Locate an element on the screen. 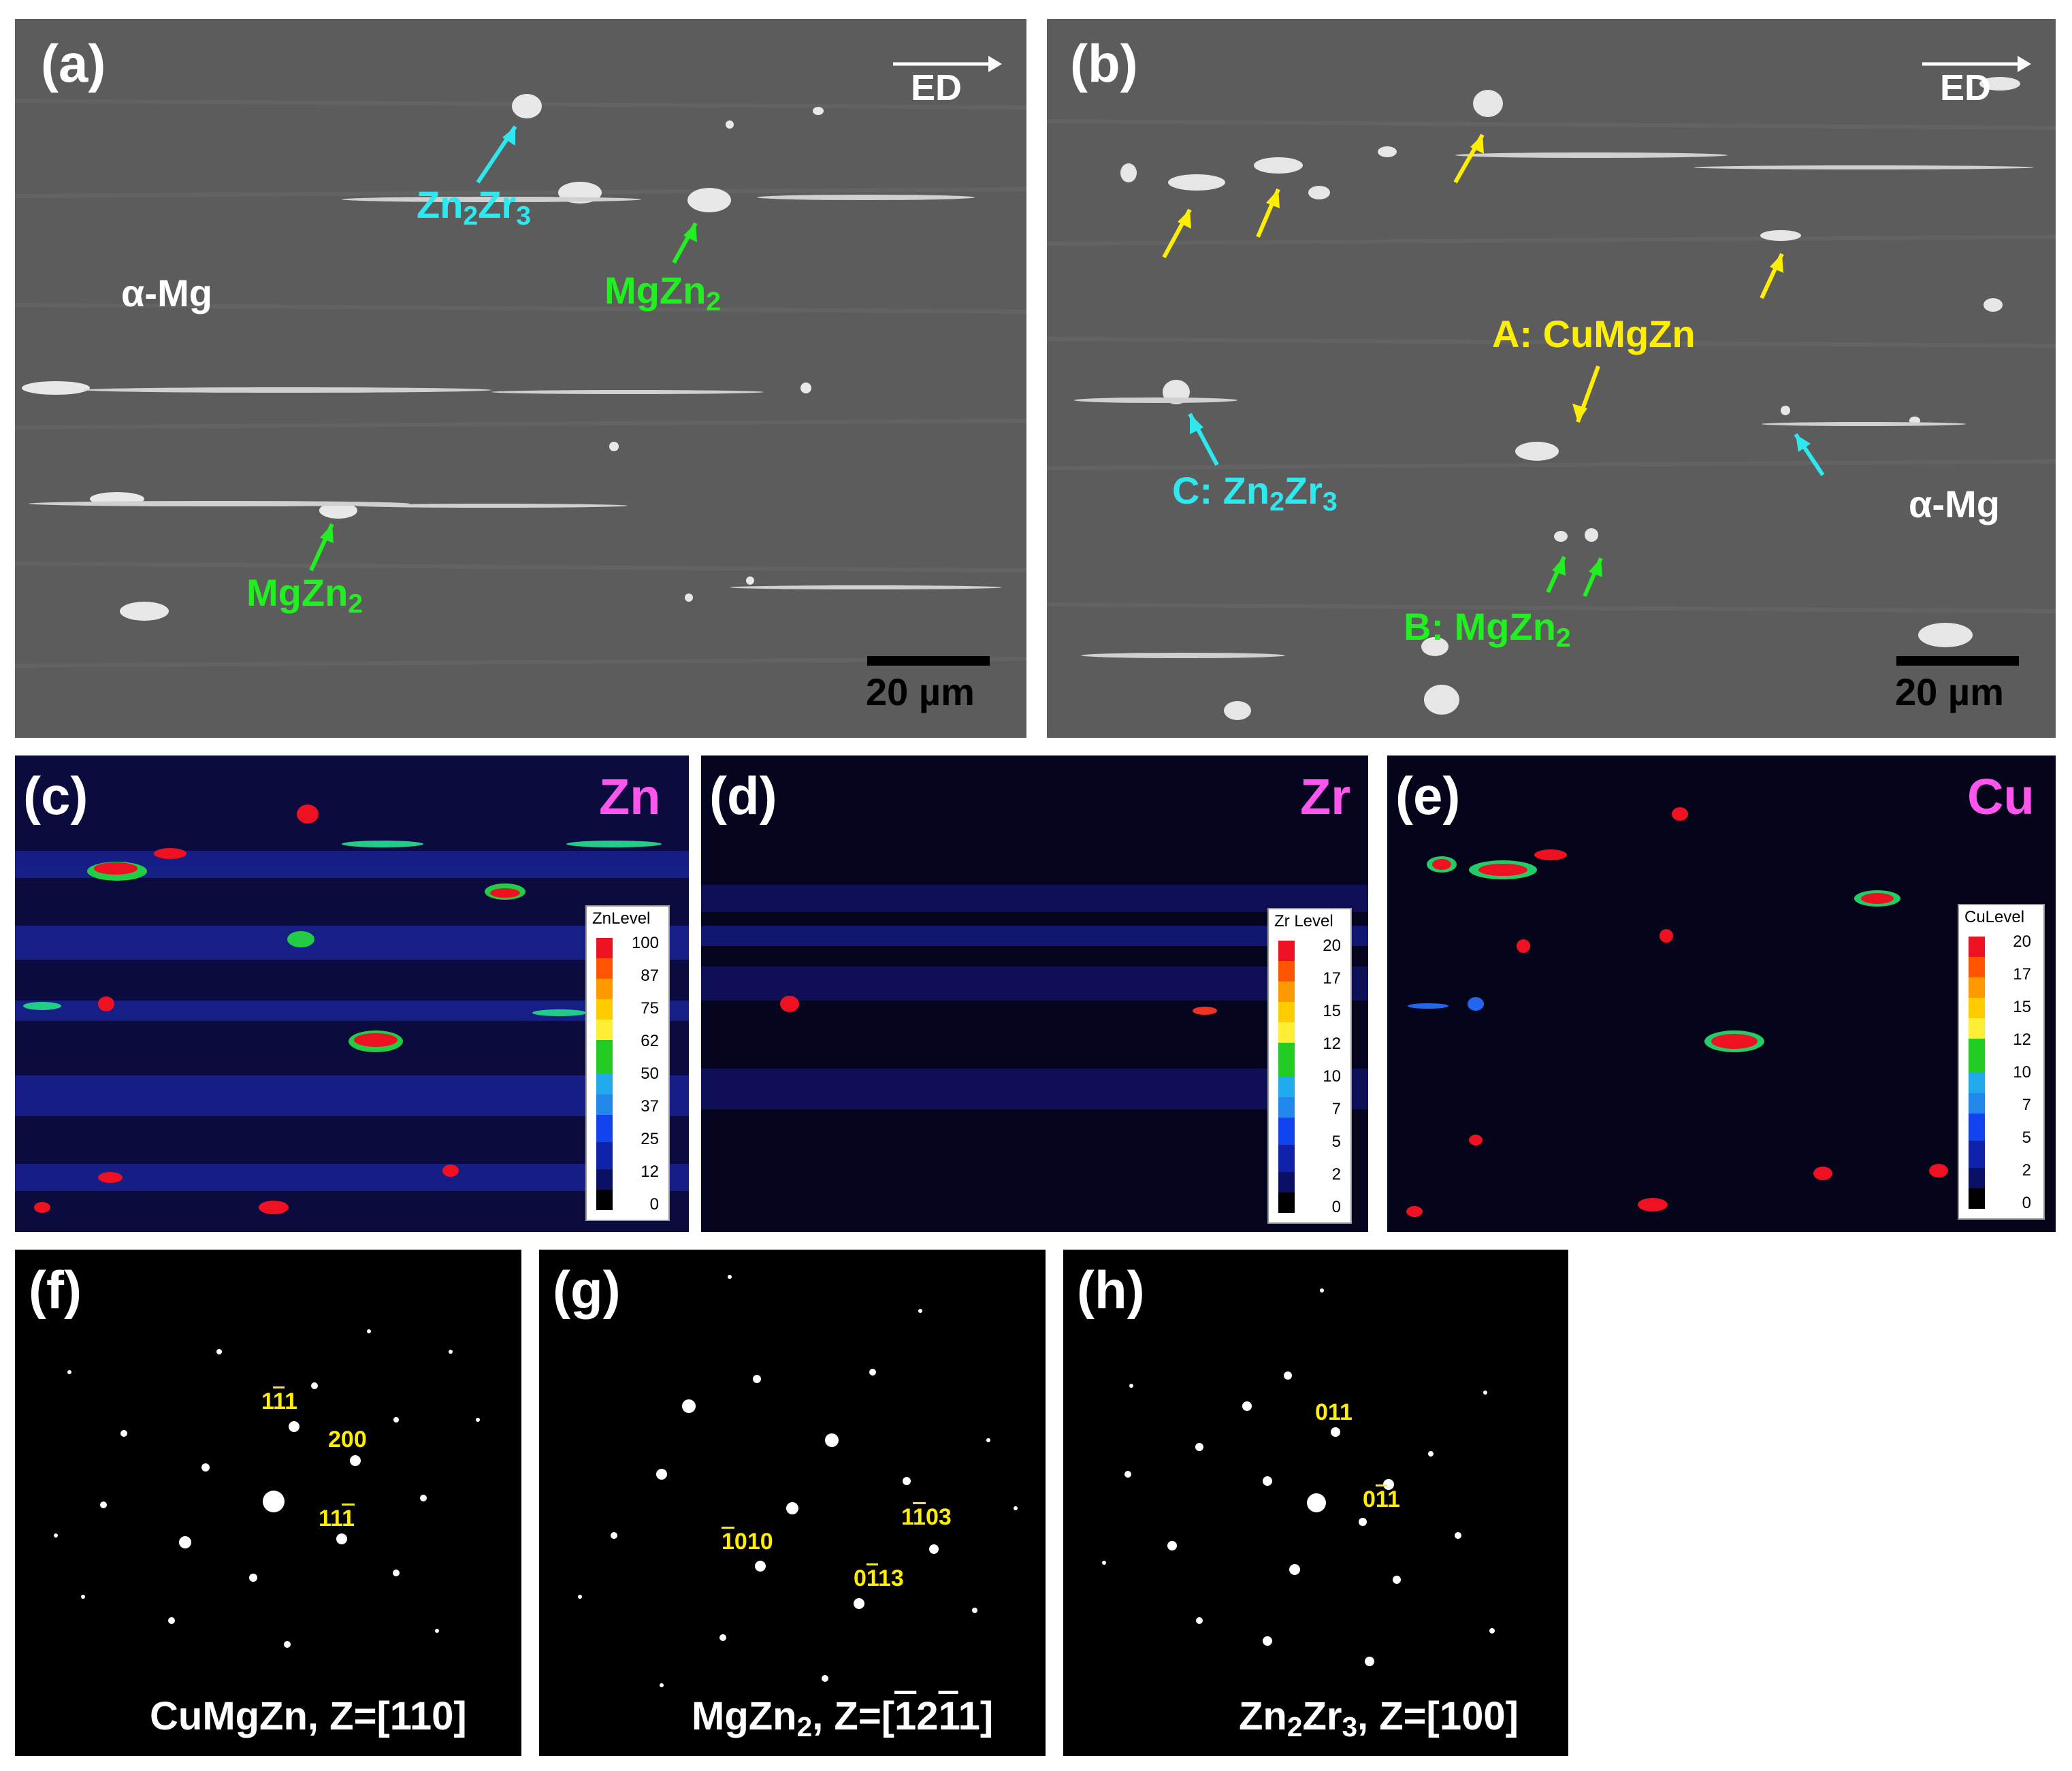  scale-bar-b is located at coordinates (1957, 661).